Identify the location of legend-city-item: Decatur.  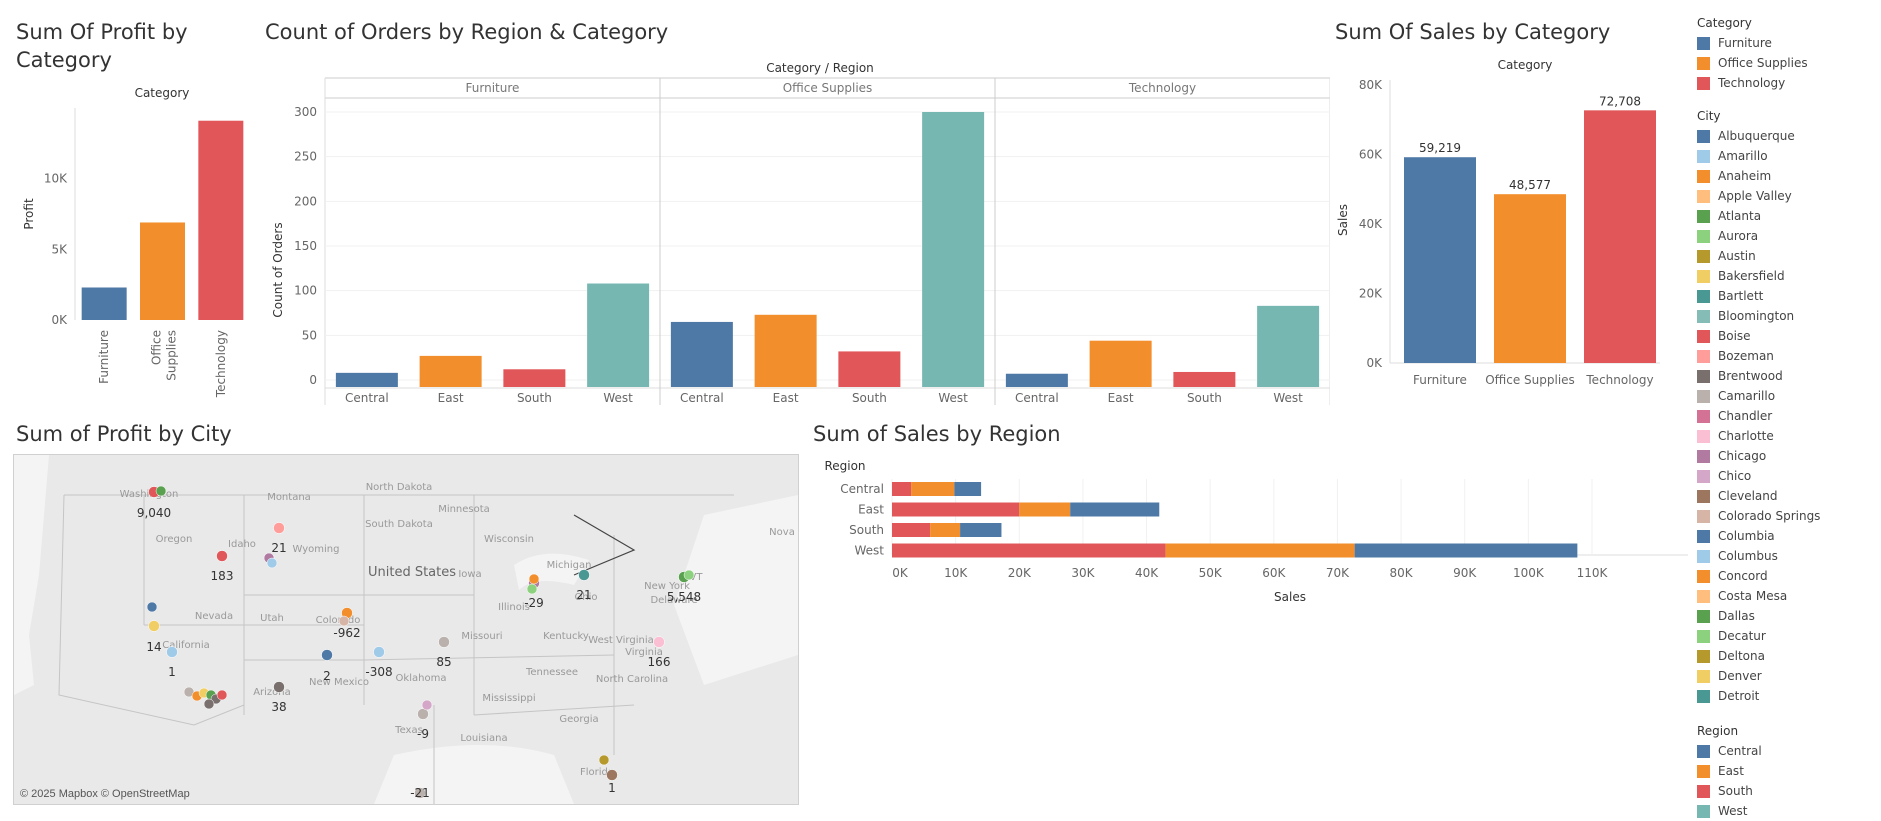
(1789, 636).